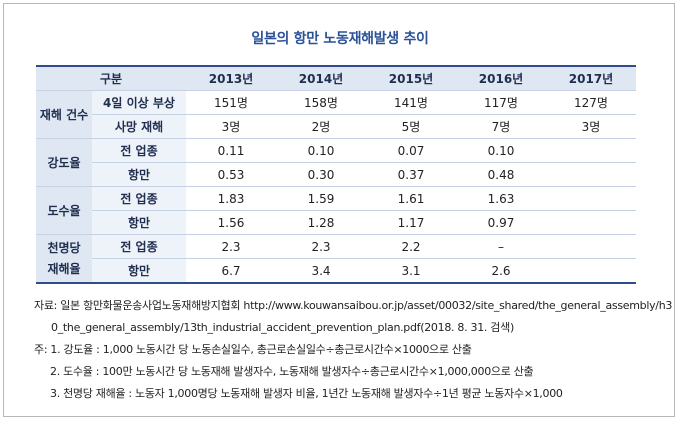  I want to click on cell: 3.1, so click(411, 271).